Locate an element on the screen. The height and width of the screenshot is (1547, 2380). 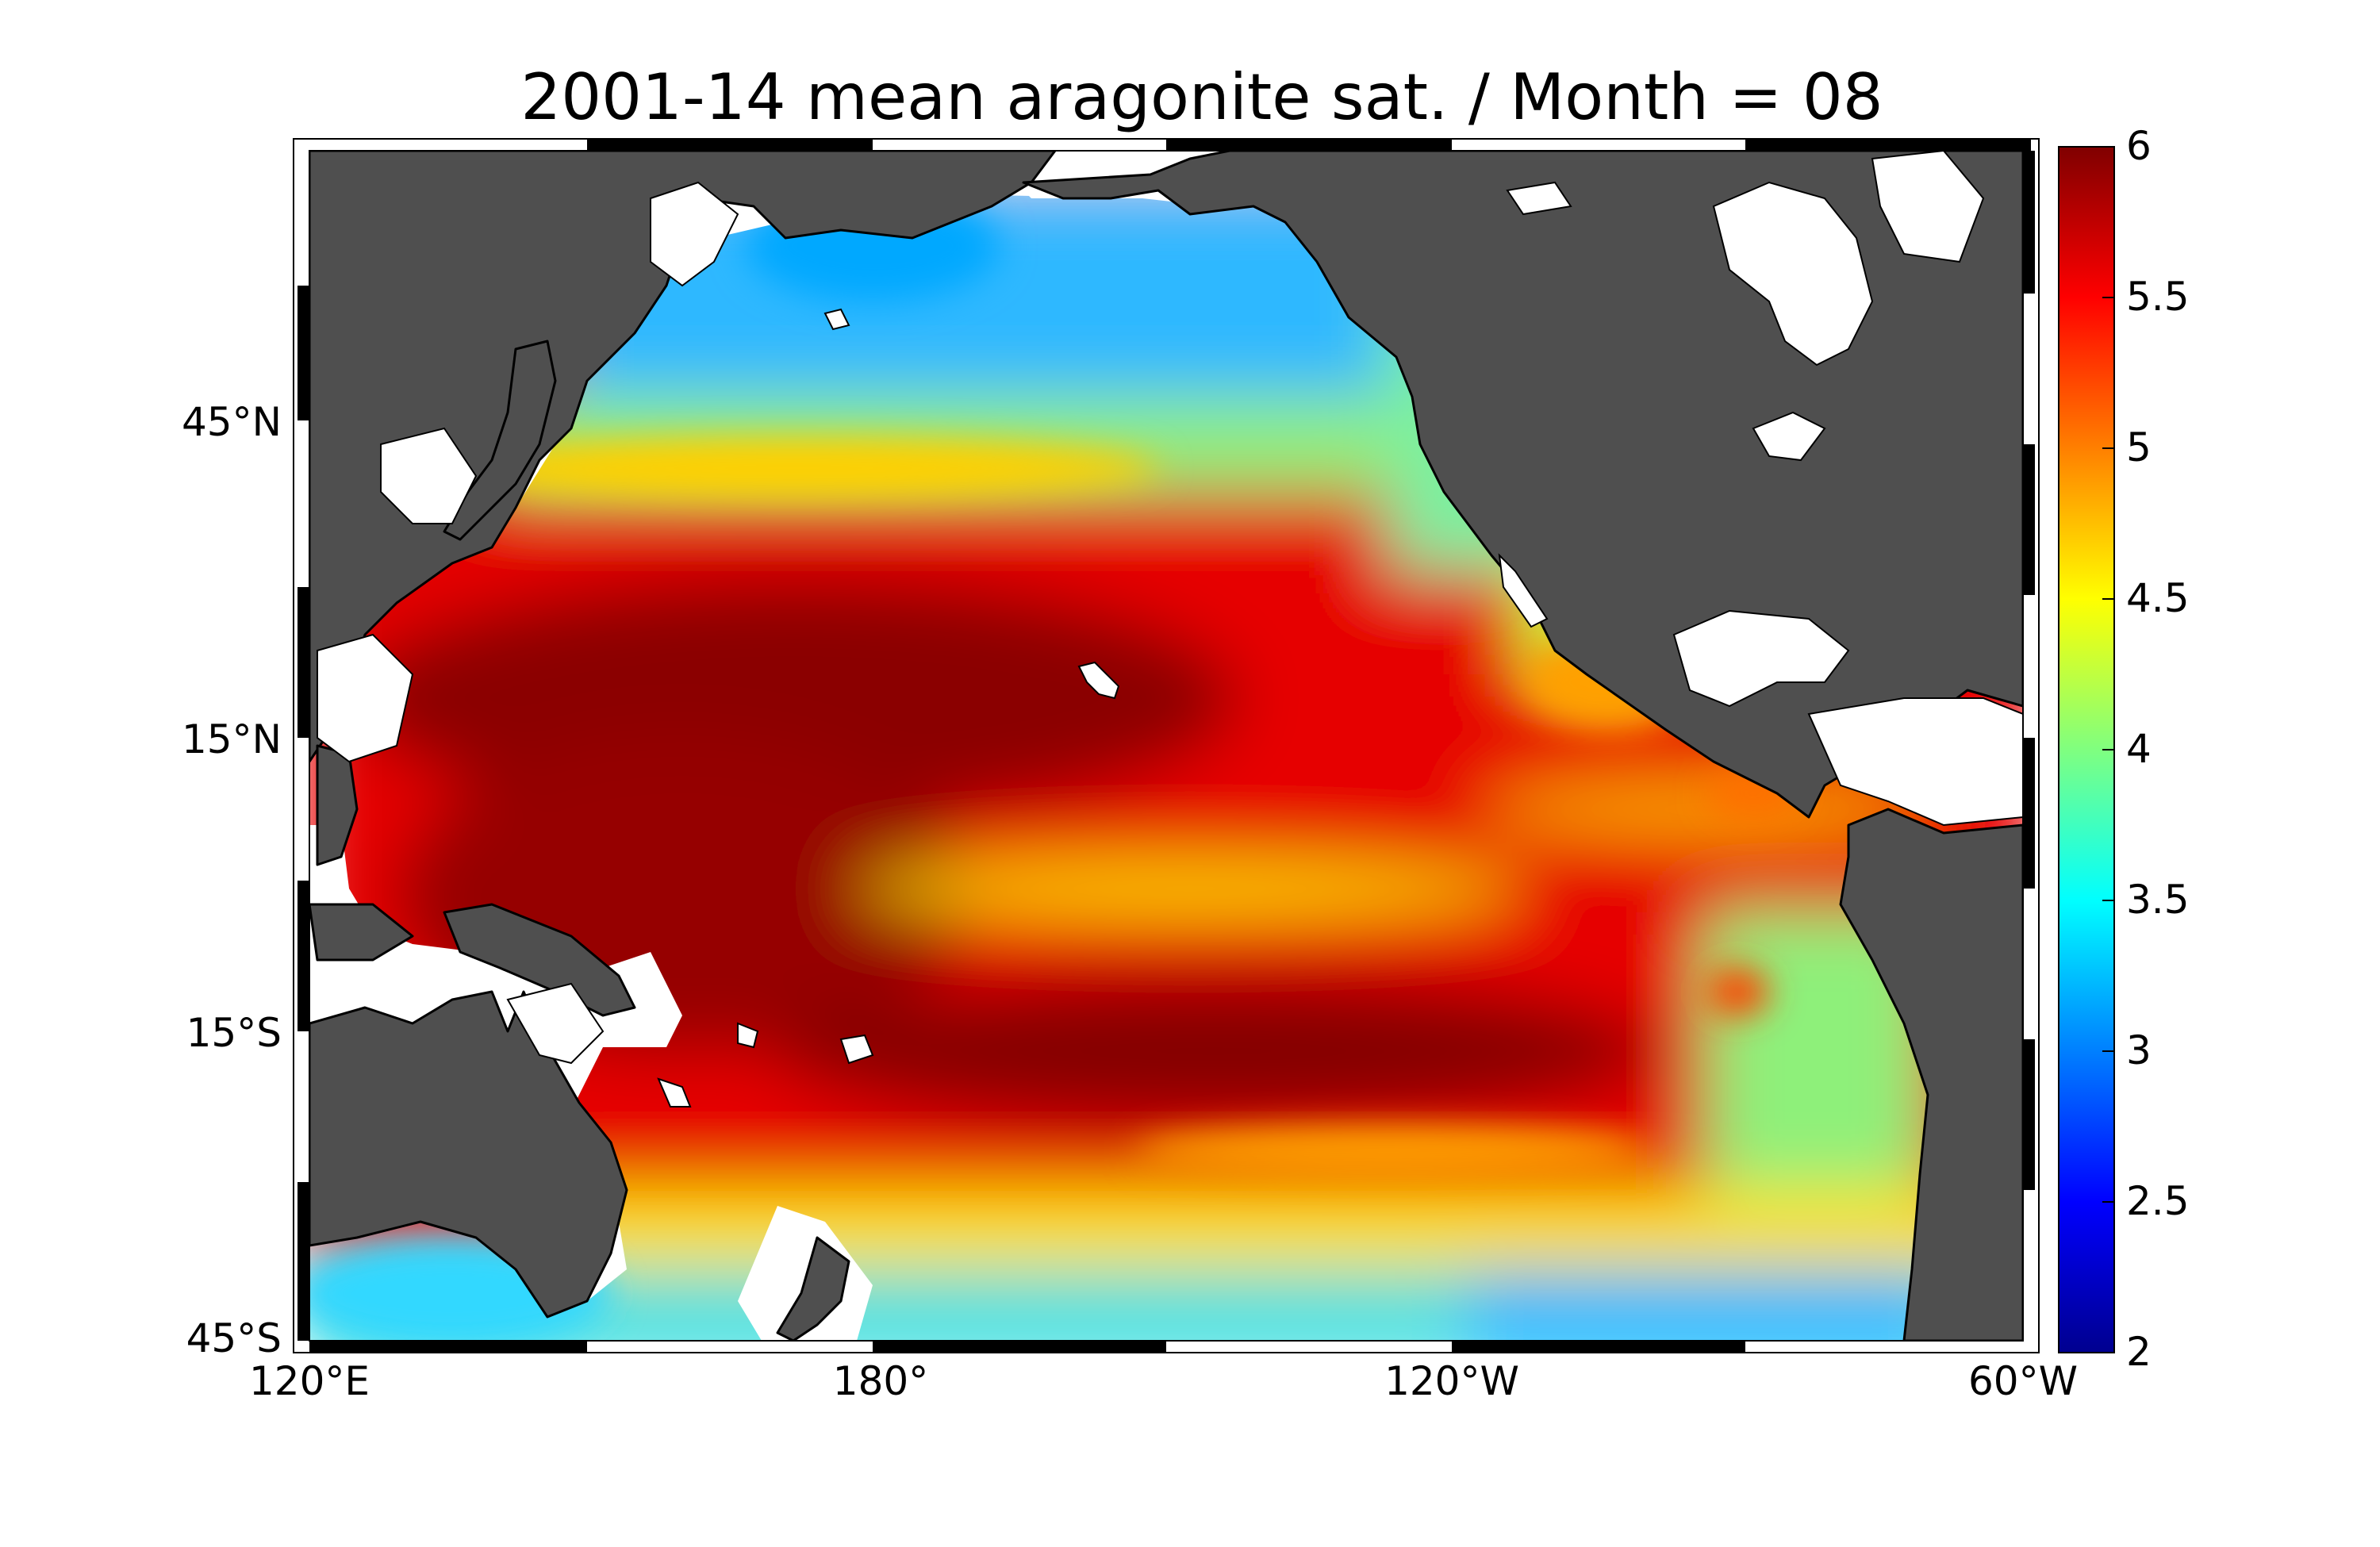
land-asia is located at coordinates (683, 457).